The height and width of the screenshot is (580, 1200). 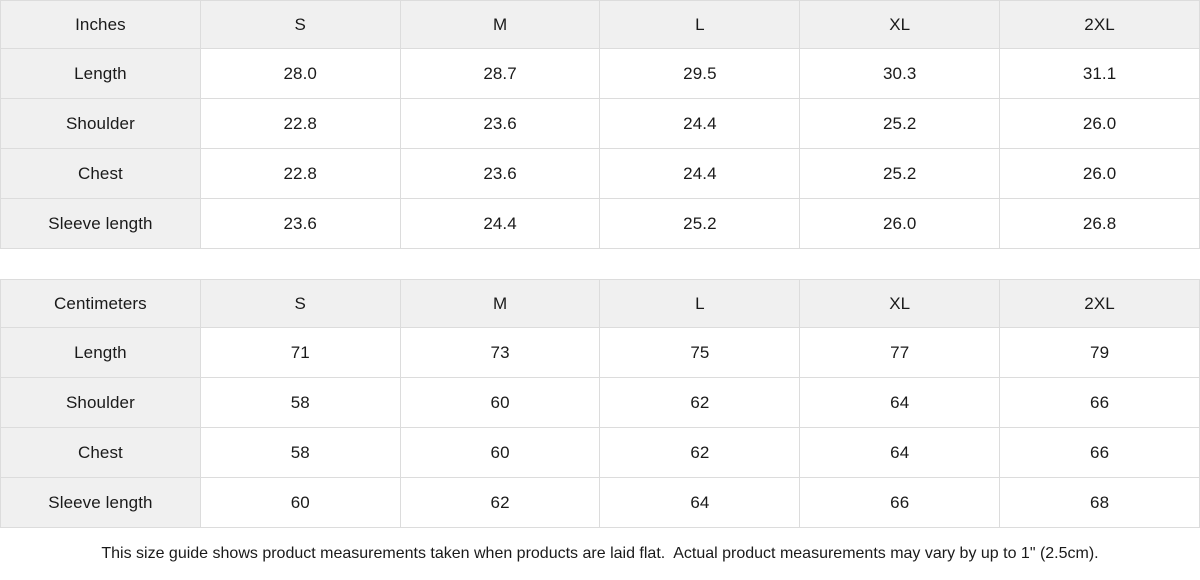 What do you see at coordinates (1099, 73) in the screenshot?
I see `value-cell: 31.1` at bounding box center [1099, 73].